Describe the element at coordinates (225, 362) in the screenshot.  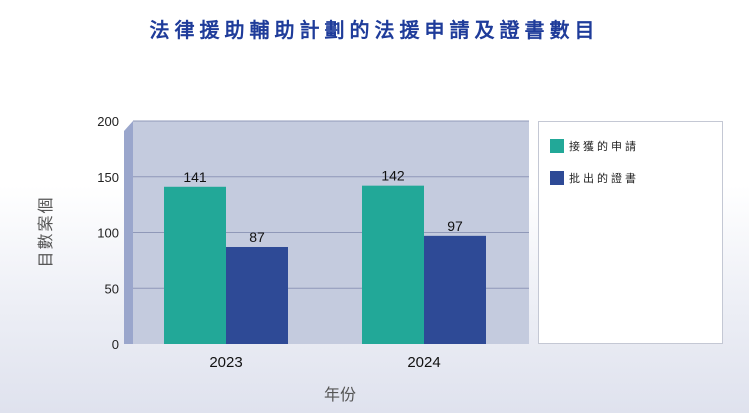
I see `x-tick-label: 2023` at that location.